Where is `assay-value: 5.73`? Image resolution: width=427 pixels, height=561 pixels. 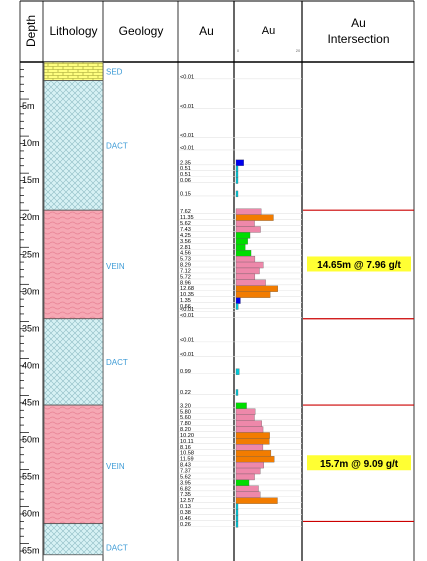
assay-value: 5.73 is located at coordinates (185, 260).